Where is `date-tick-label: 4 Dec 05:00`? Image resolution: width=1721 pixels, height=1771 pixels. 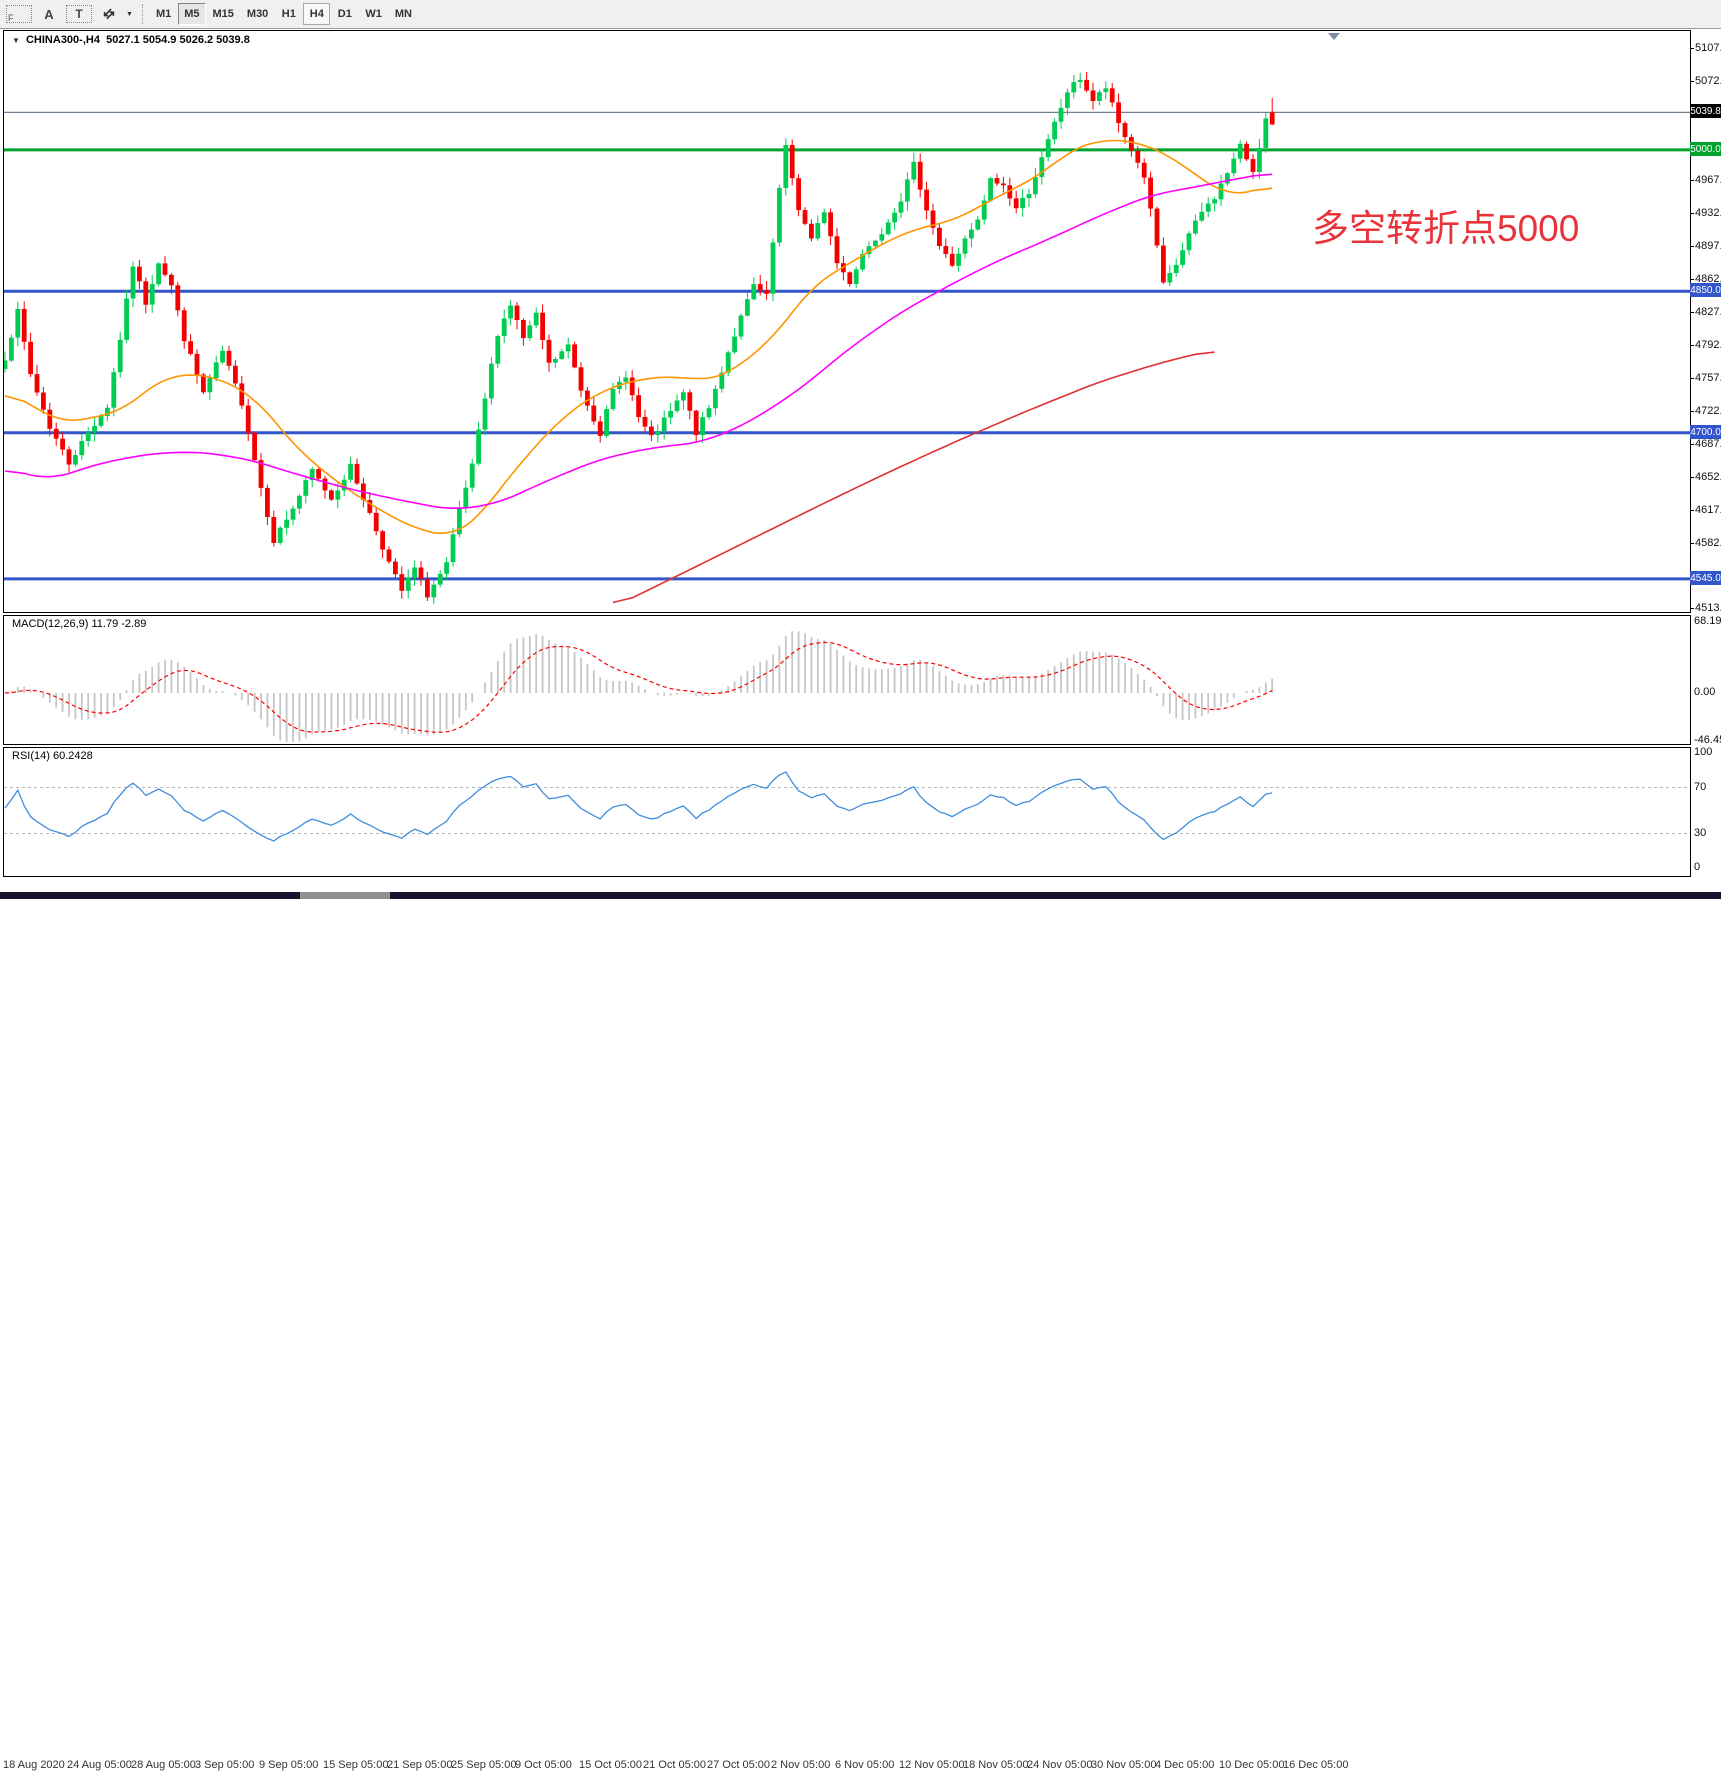 date-tick-label: 4 Dec 05:00 is located at coordinates (1185, 1765).